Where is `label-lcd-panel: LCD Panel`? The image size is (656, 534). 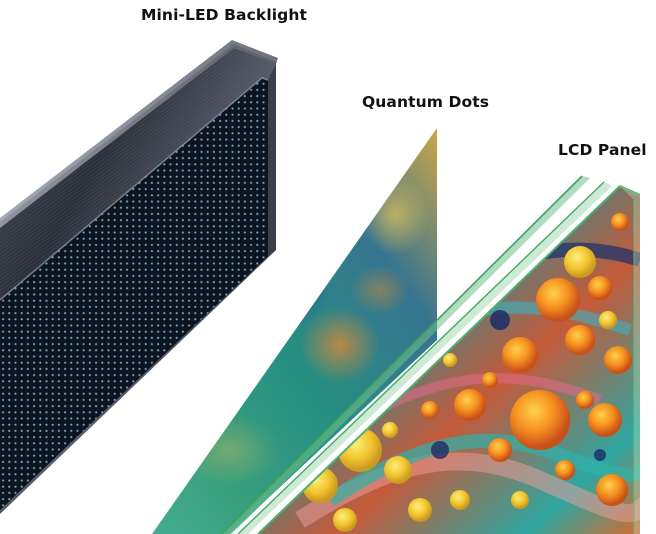
label-lcd-panel: LCD Panel is located at coordinates (602, 150).